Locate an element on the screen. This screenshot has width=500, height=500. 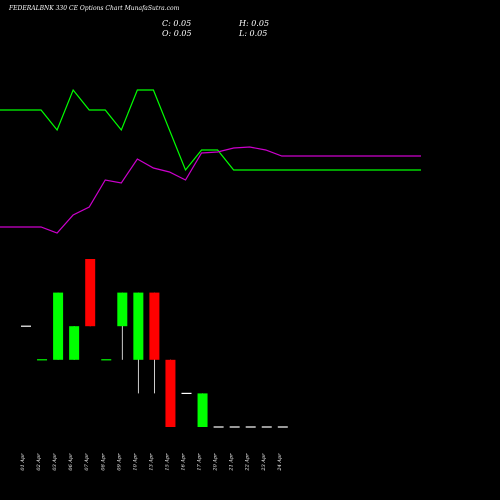
x-tick-label: 24 Apr is located at coordinates (280, 462).